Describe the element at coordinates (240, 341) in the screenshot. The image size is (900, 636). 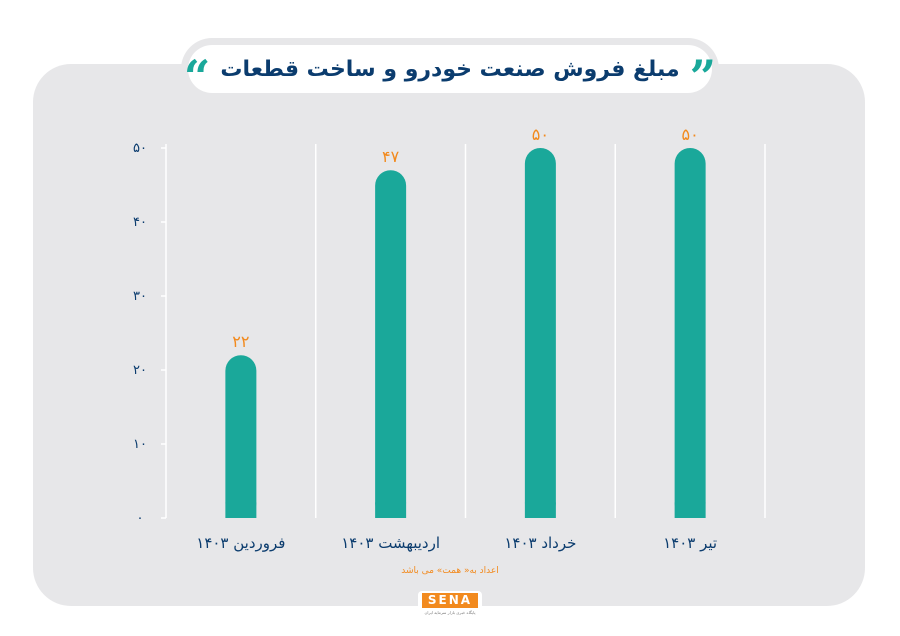
I see `value-label: ۲۲` at that location.